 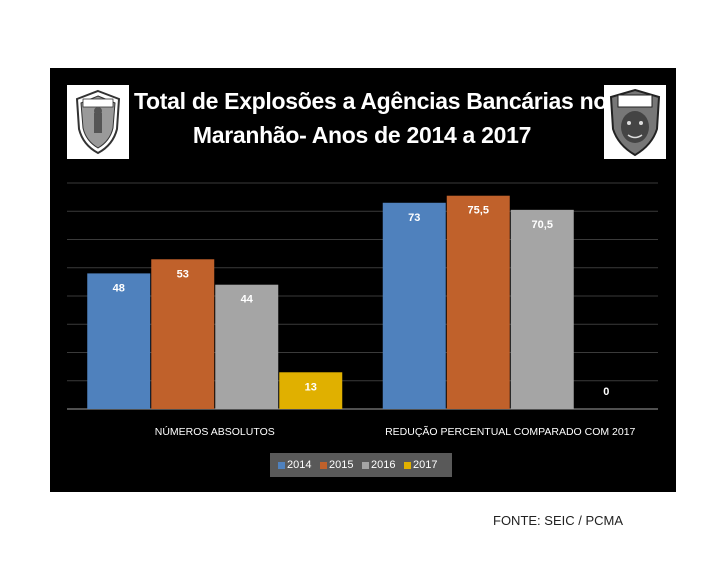 What do you see at coordinates (341, 465) in the screenshot?
I see `legend-label: 2015` at bounding box center [341, 465].